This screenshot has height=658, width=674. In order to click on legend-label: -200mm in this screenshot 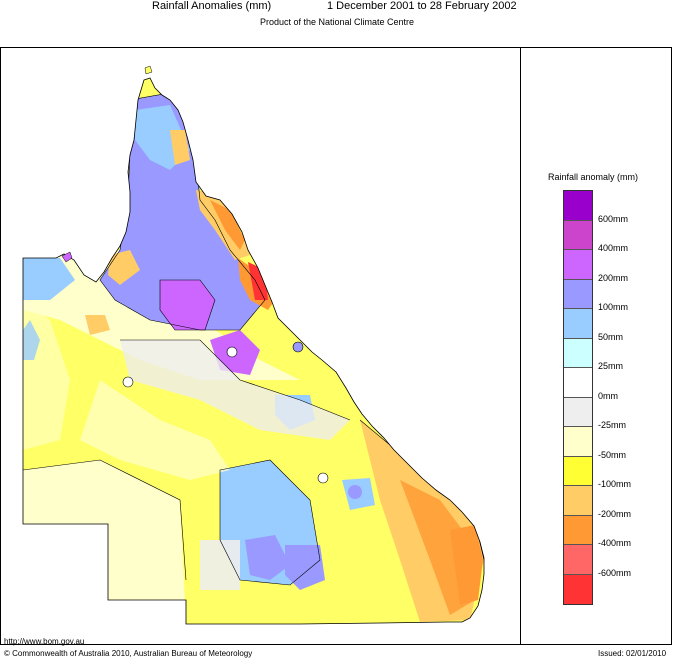, I will do `click(615, 513)`.